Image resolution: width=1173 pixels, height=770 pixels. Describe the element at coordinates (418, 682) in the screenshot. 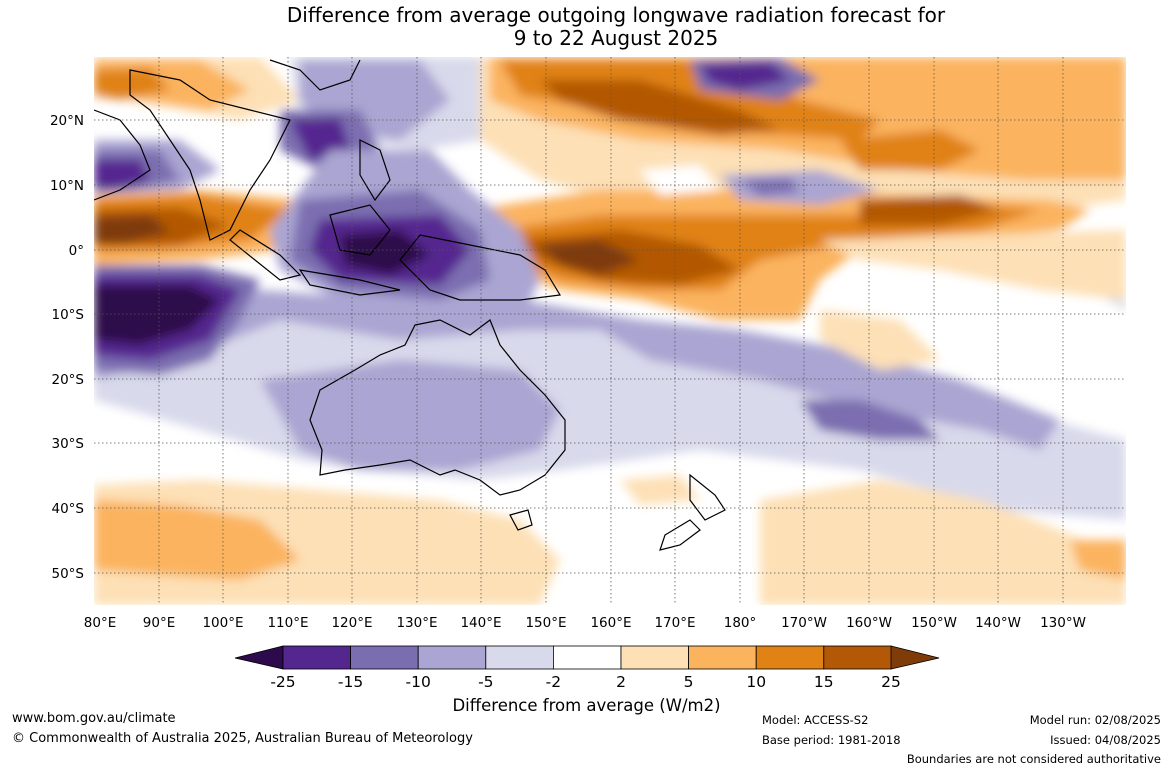

I see `colorbar-tick-label: -10` at that location.